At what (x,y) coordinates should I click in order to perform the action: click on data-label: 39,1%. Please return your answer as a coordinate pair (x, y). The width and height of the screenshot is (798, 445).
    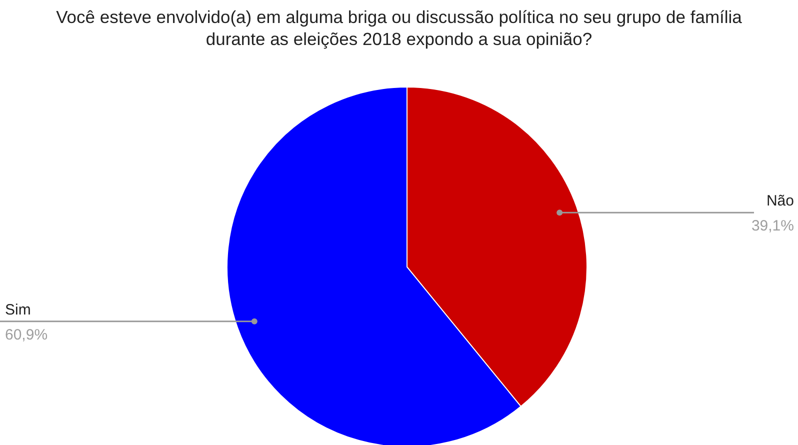
    Looking at the image, I should click on (772, 226).